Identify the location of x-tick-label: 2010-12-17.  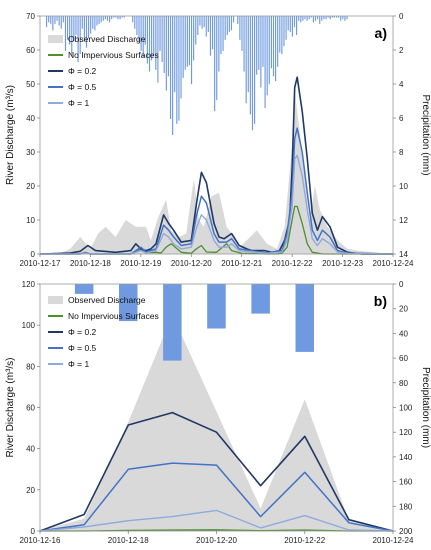
(40, 263).